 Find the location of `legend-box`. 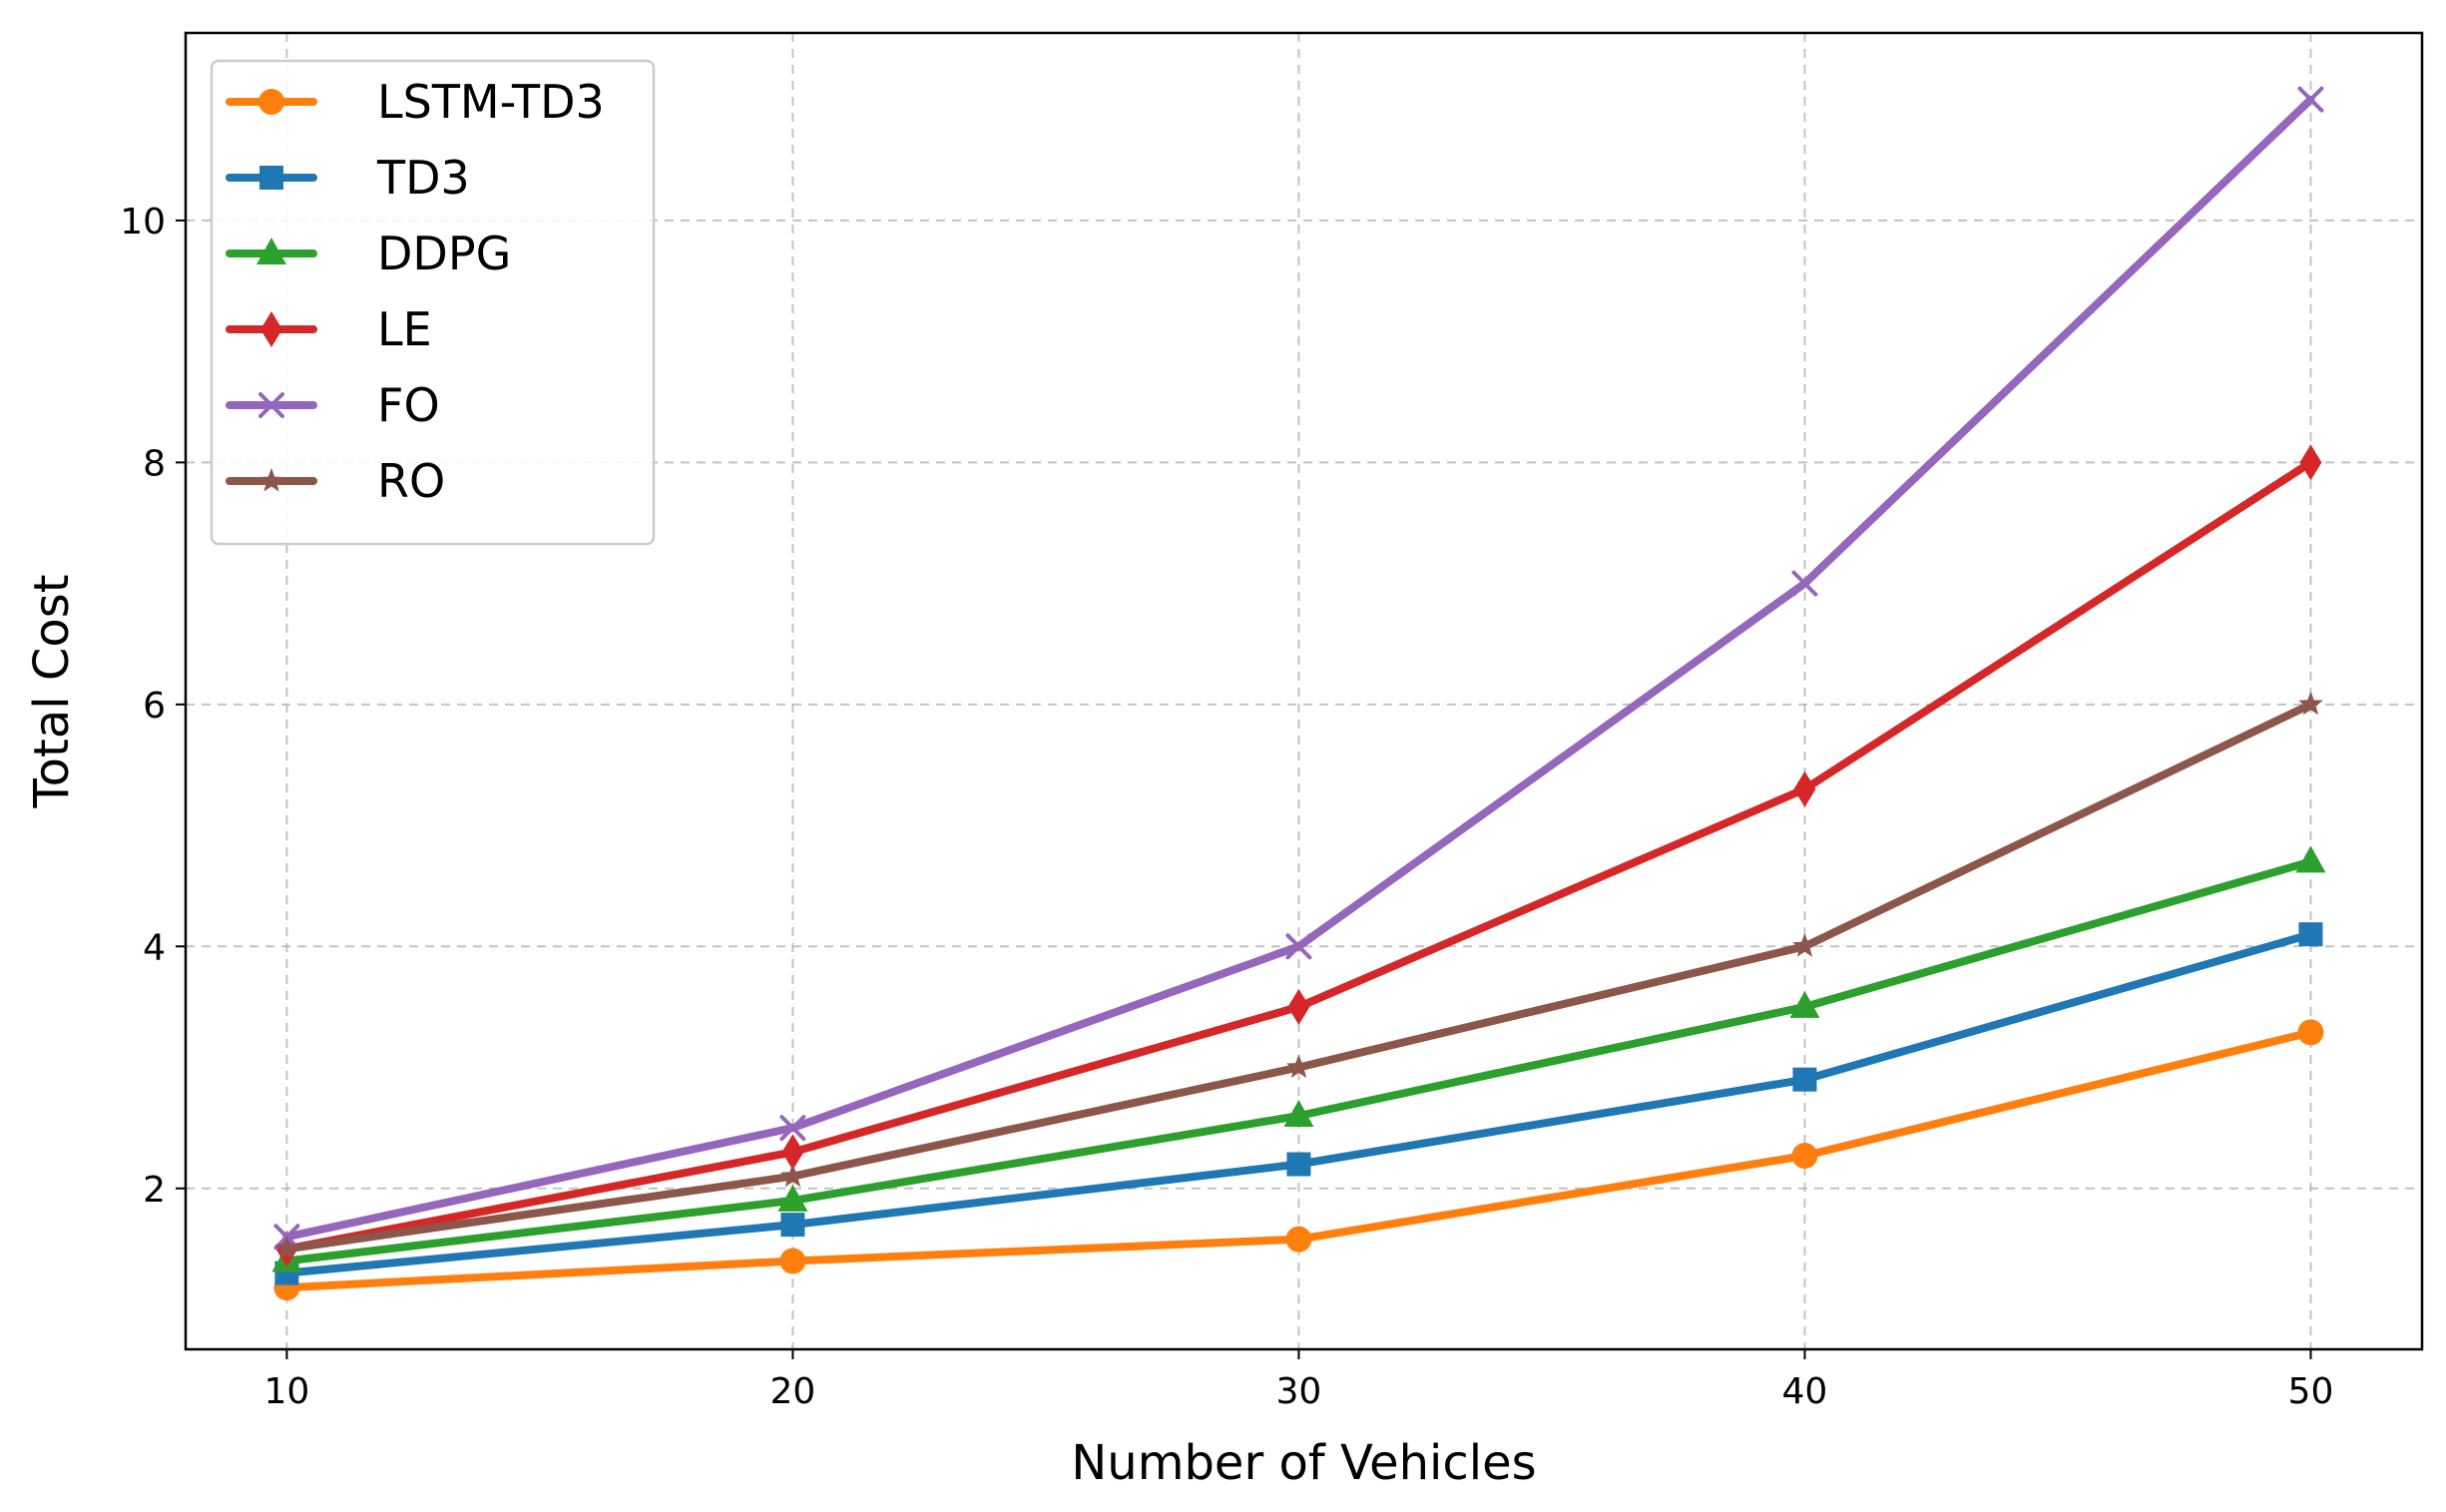

legend-box is located at coordinates (433, 302).